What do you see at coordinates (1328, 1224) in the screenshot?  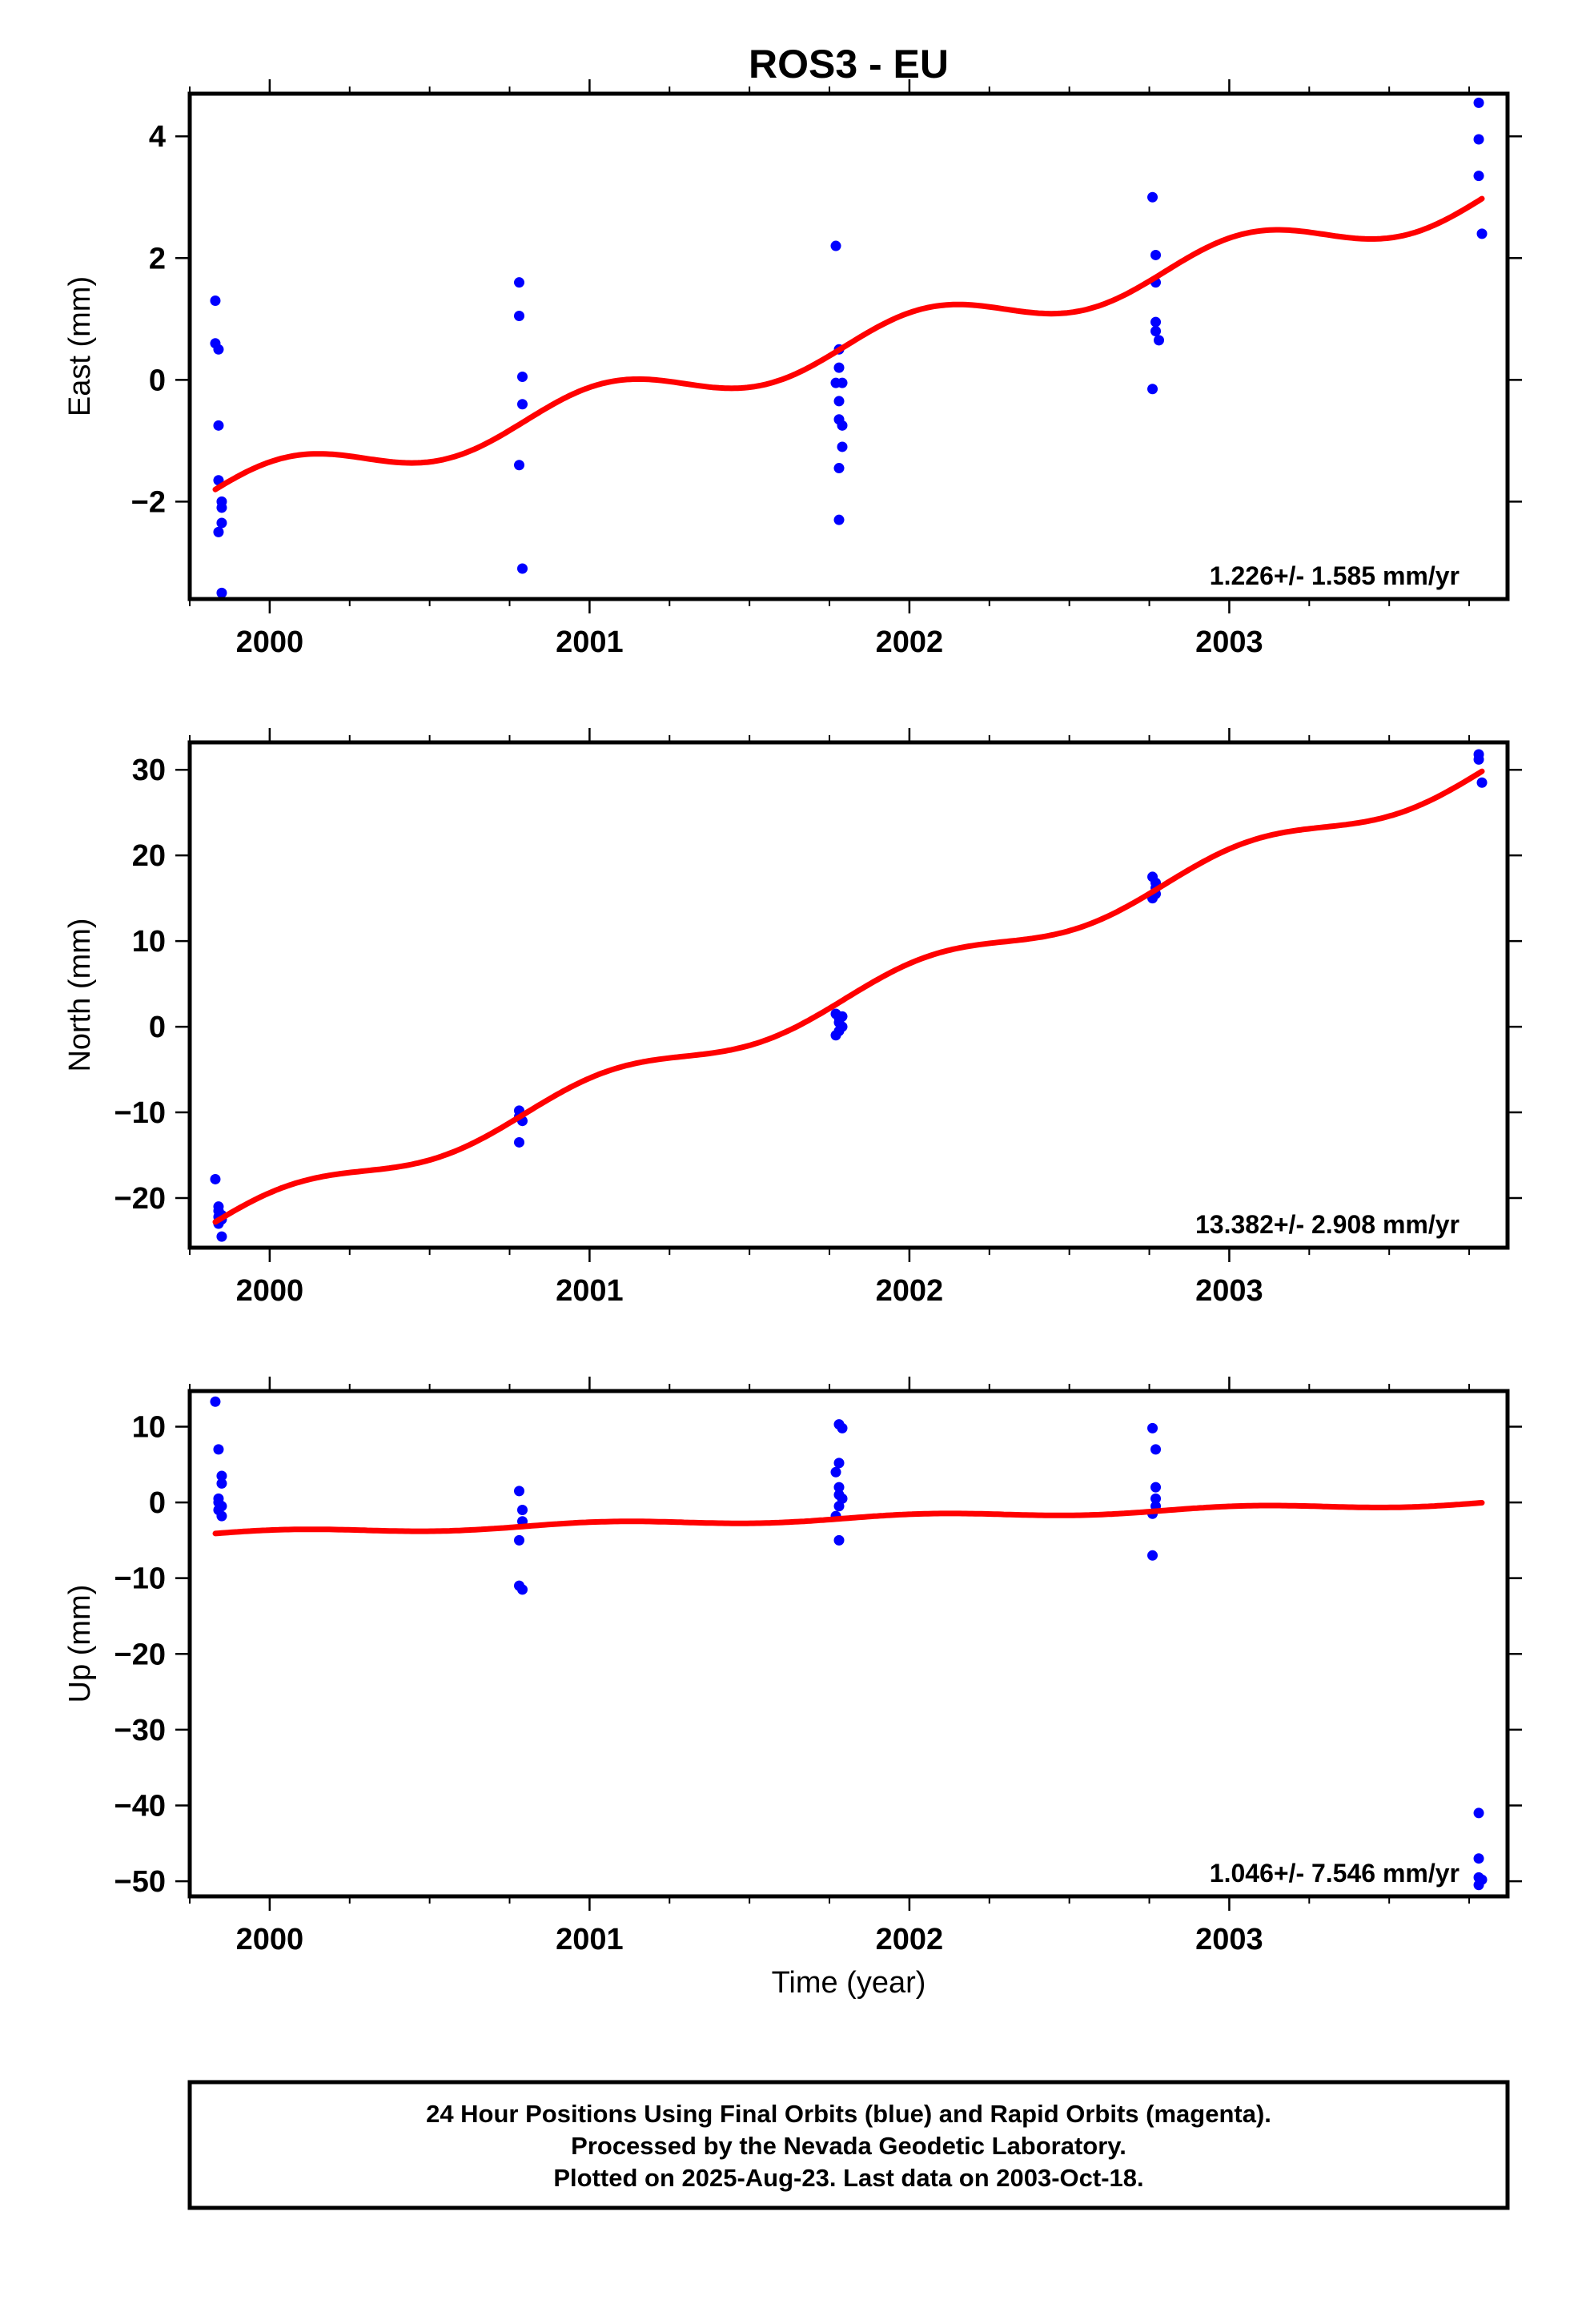 I see `velocity-label: 13.382+/- 2.908 mm/yr` at bounding box center [1328, 1224].